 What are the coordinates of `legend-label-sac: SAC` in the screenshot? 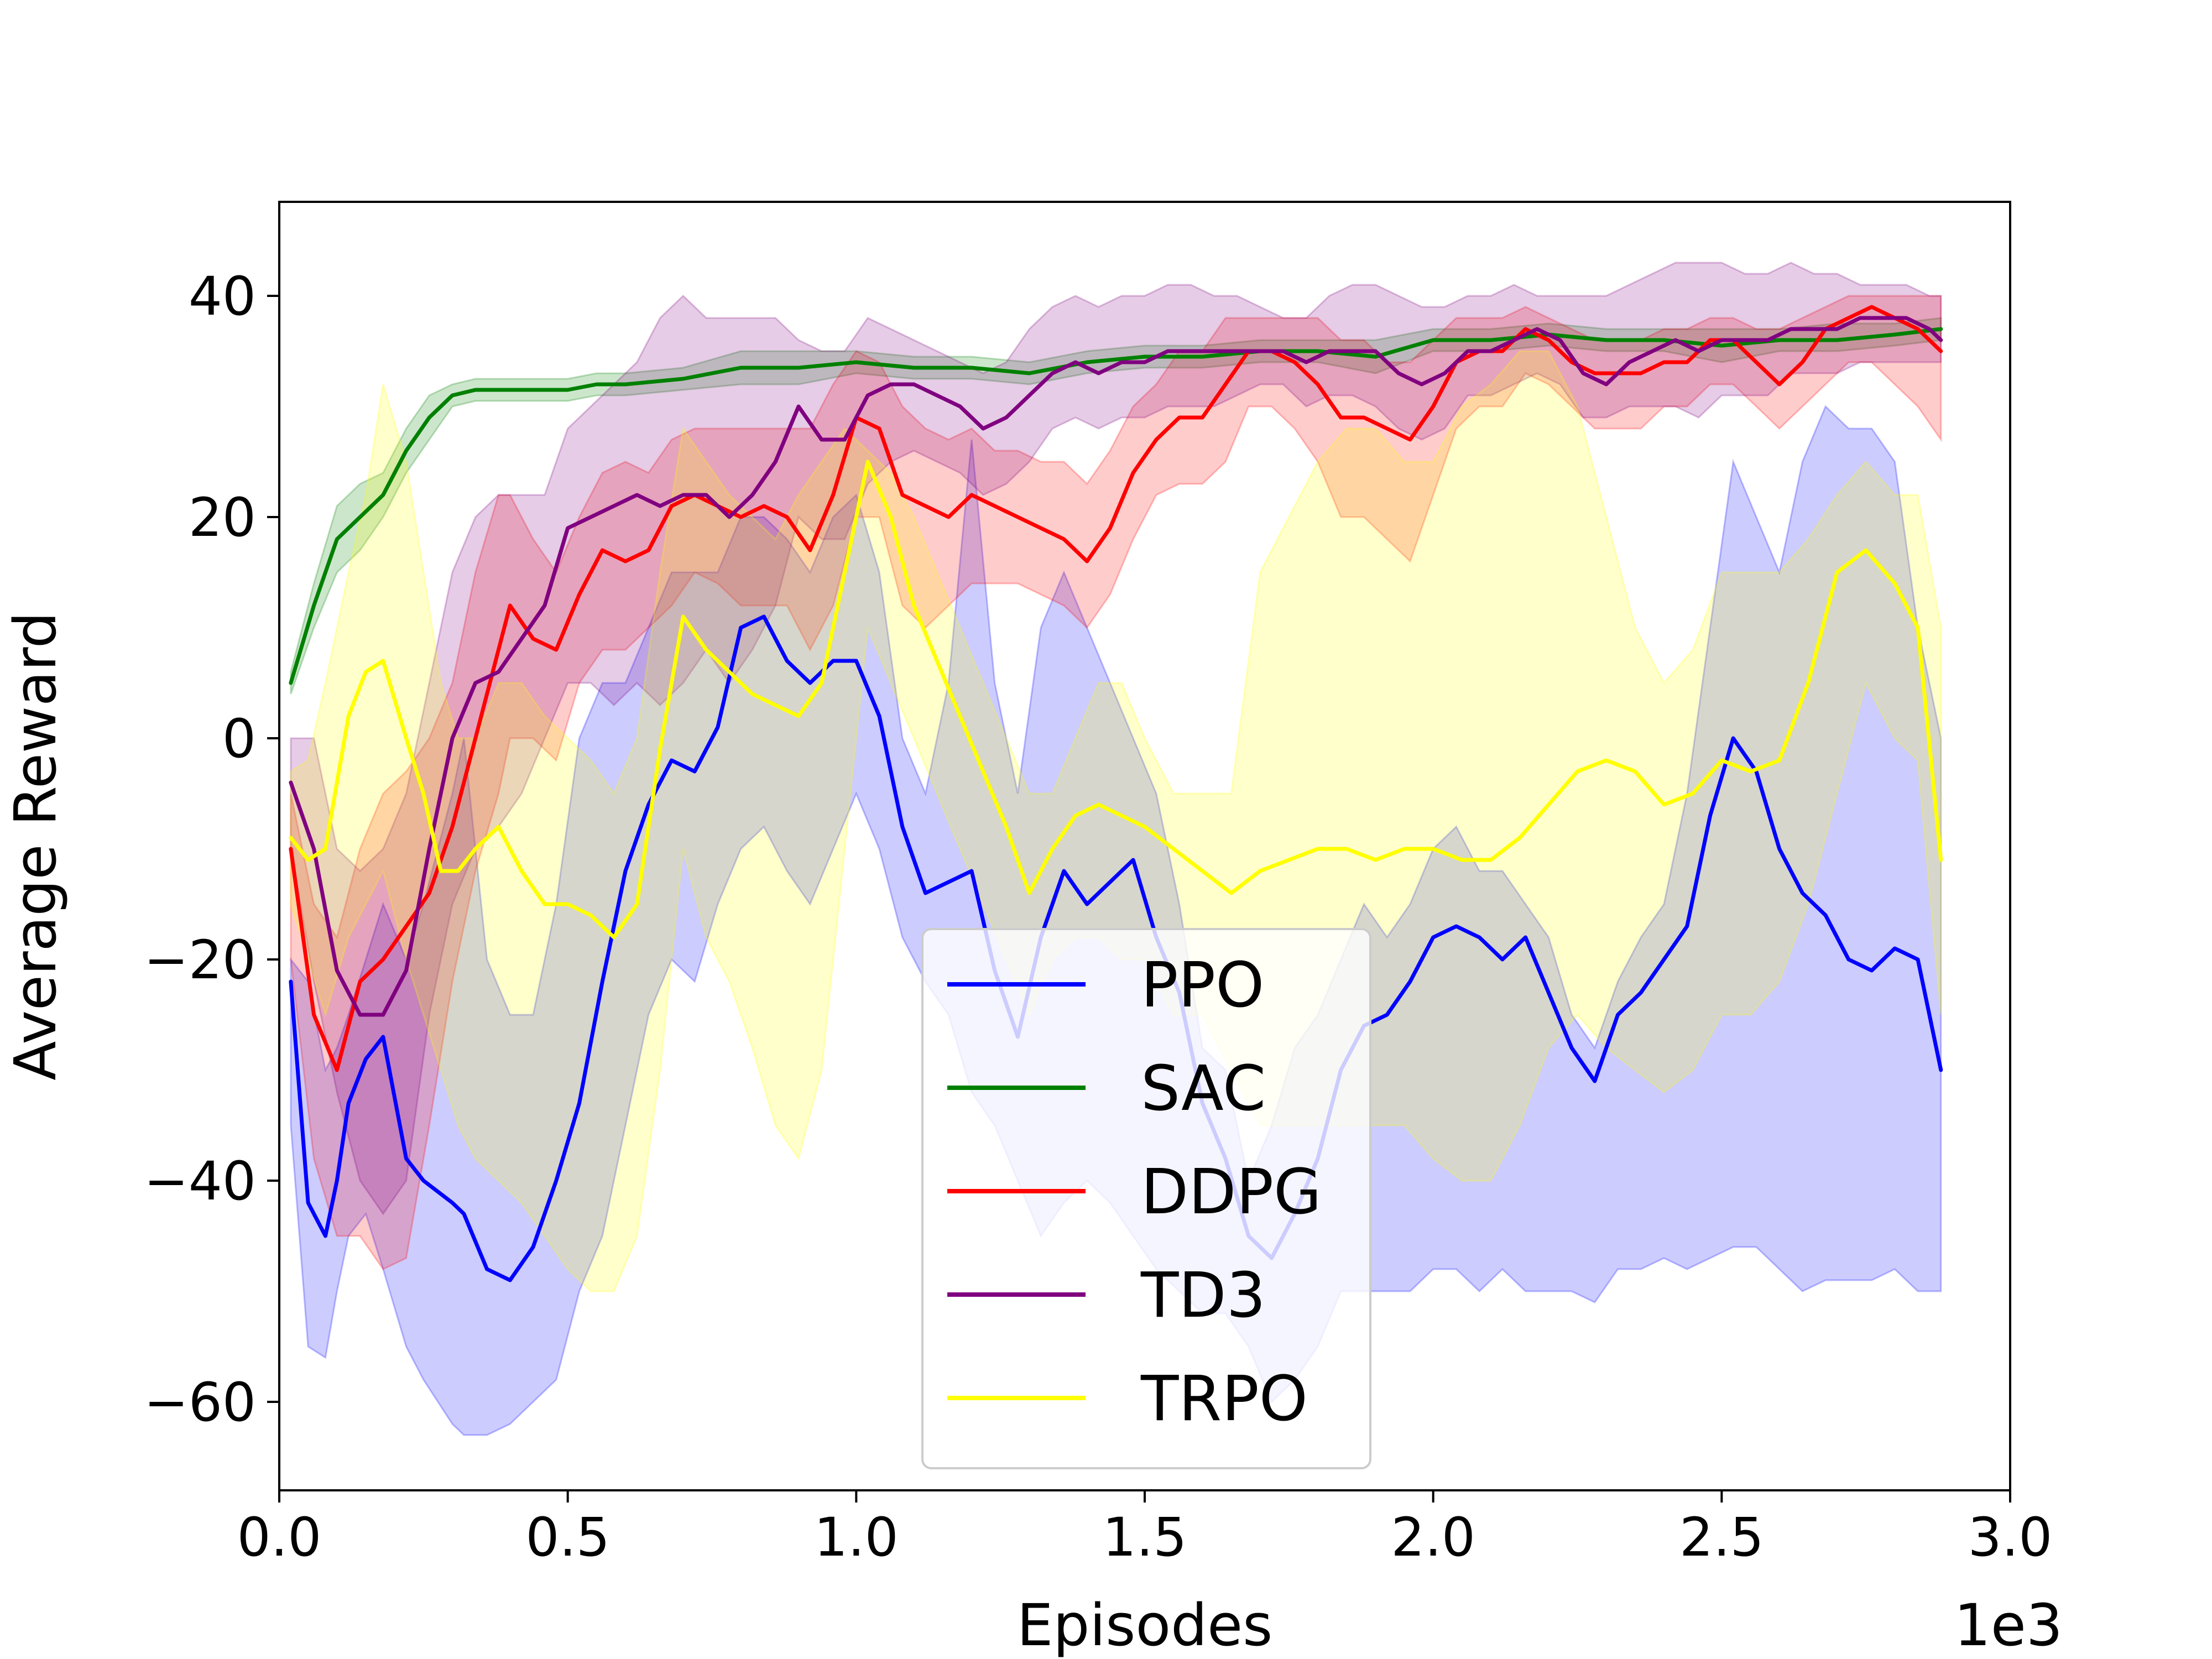 It's located at (1203, 1089).